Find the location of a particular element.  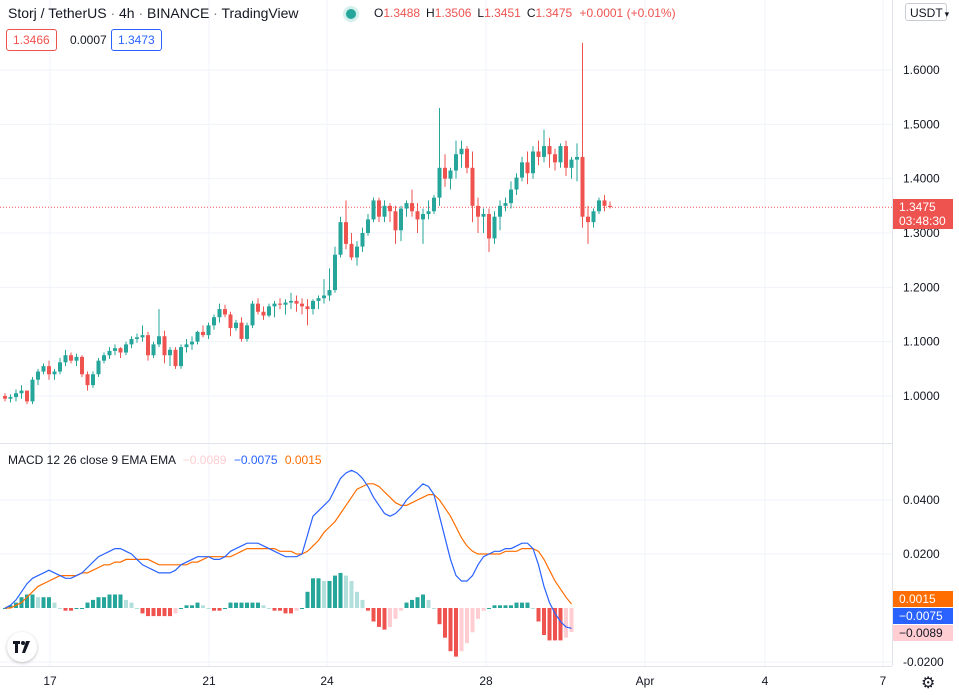

price-axis-label: 1.1000 is located at coordinates (921, 342).